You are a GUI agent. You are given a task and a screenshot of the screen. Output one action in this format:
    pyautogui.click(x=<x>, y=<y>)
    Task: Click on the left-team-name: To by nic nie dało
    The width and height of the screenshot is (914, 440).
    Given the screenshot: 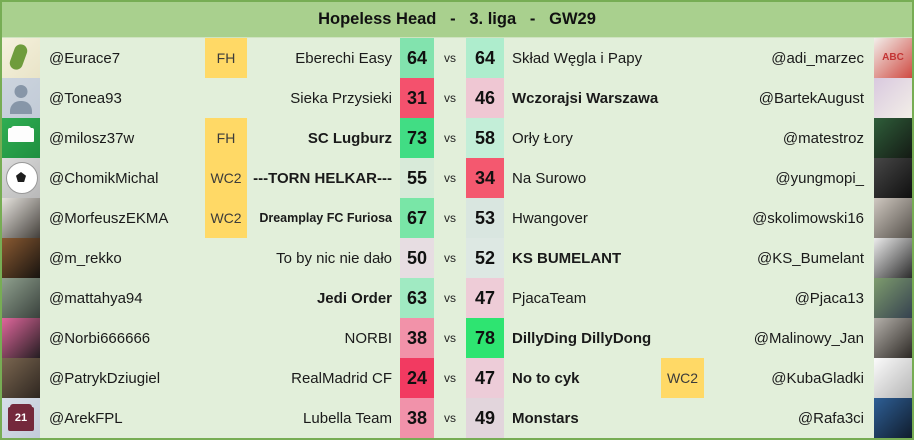 What is the action you would take?
    pyautogui.click(x=334, y=258)
    